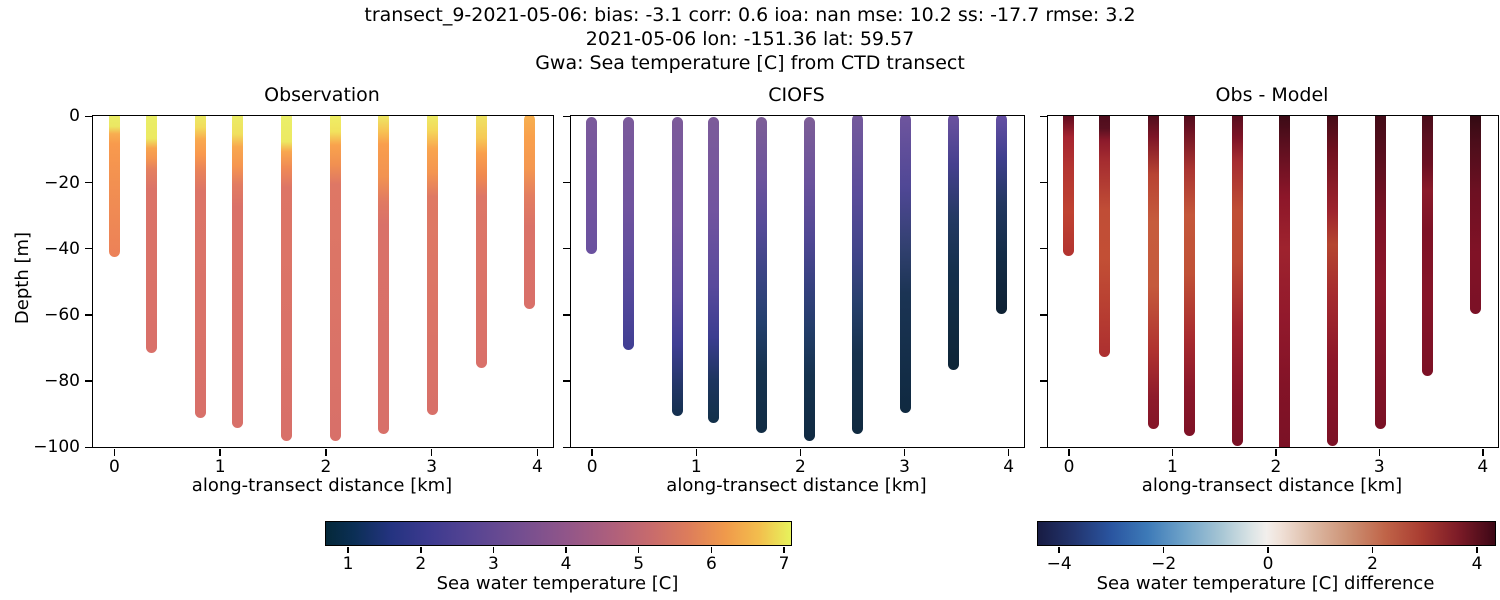 The image size is (1500, 600). What do you see at coordinates (1164, 564) in the screenshot?
I see `colorbar-tick-label: −2` at bounding box center [1164, 564].